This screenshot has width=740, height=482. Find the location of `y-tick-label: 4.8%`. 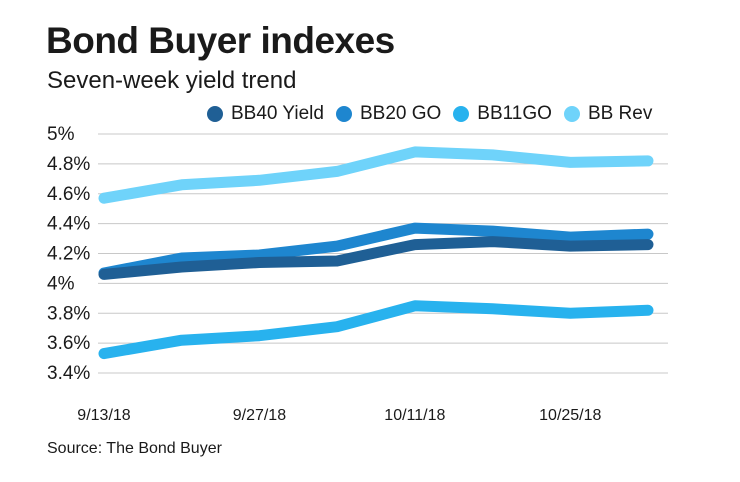

y-tick-label: 4.8% is located at coordinates (68, 164).